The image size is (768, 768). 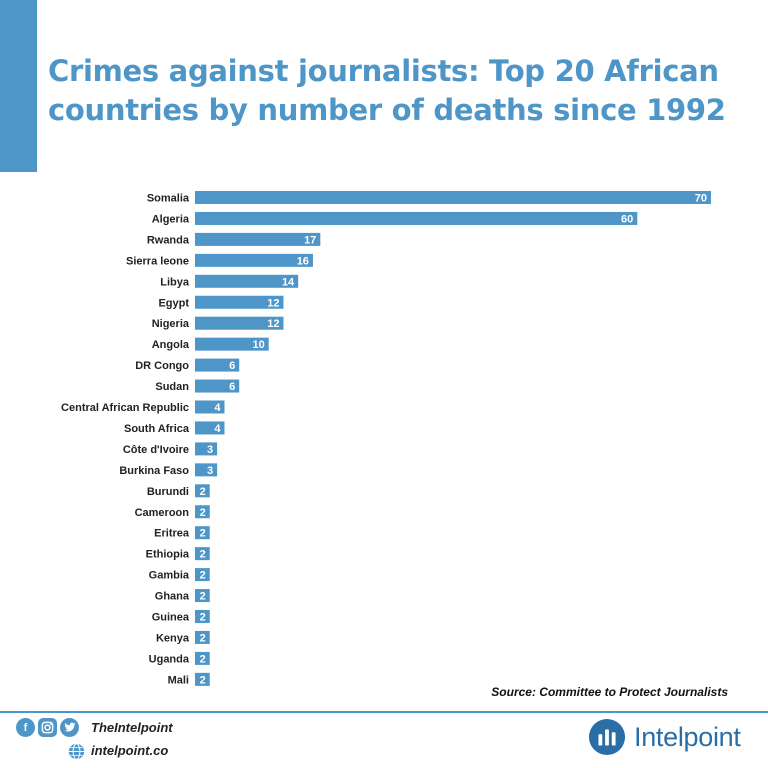 What do you see at coordinates (258, 345) in the screenshot?
I see `data-label: 10` at bounding box center [258, 345].